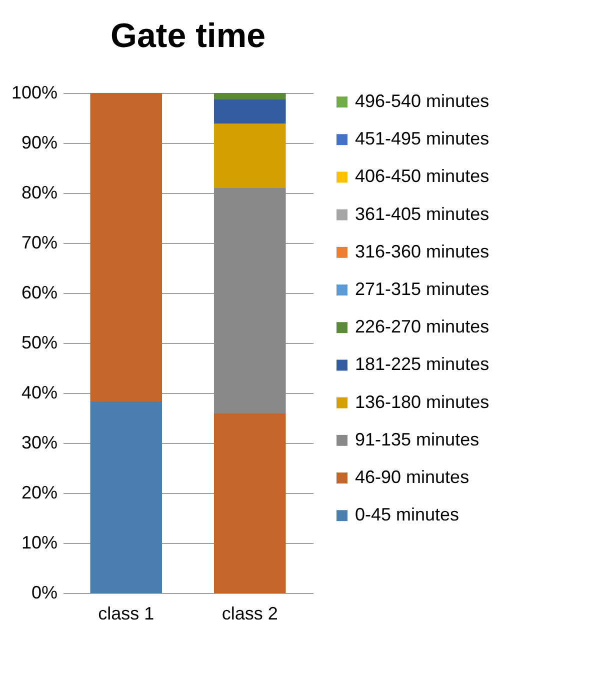 The height and width of the screenshot is (684, 599). What do you see at coordinates (422, 101) in the screenshot?
I see `legend-label: 496-540 minutes` at bounding box center [422, 101].